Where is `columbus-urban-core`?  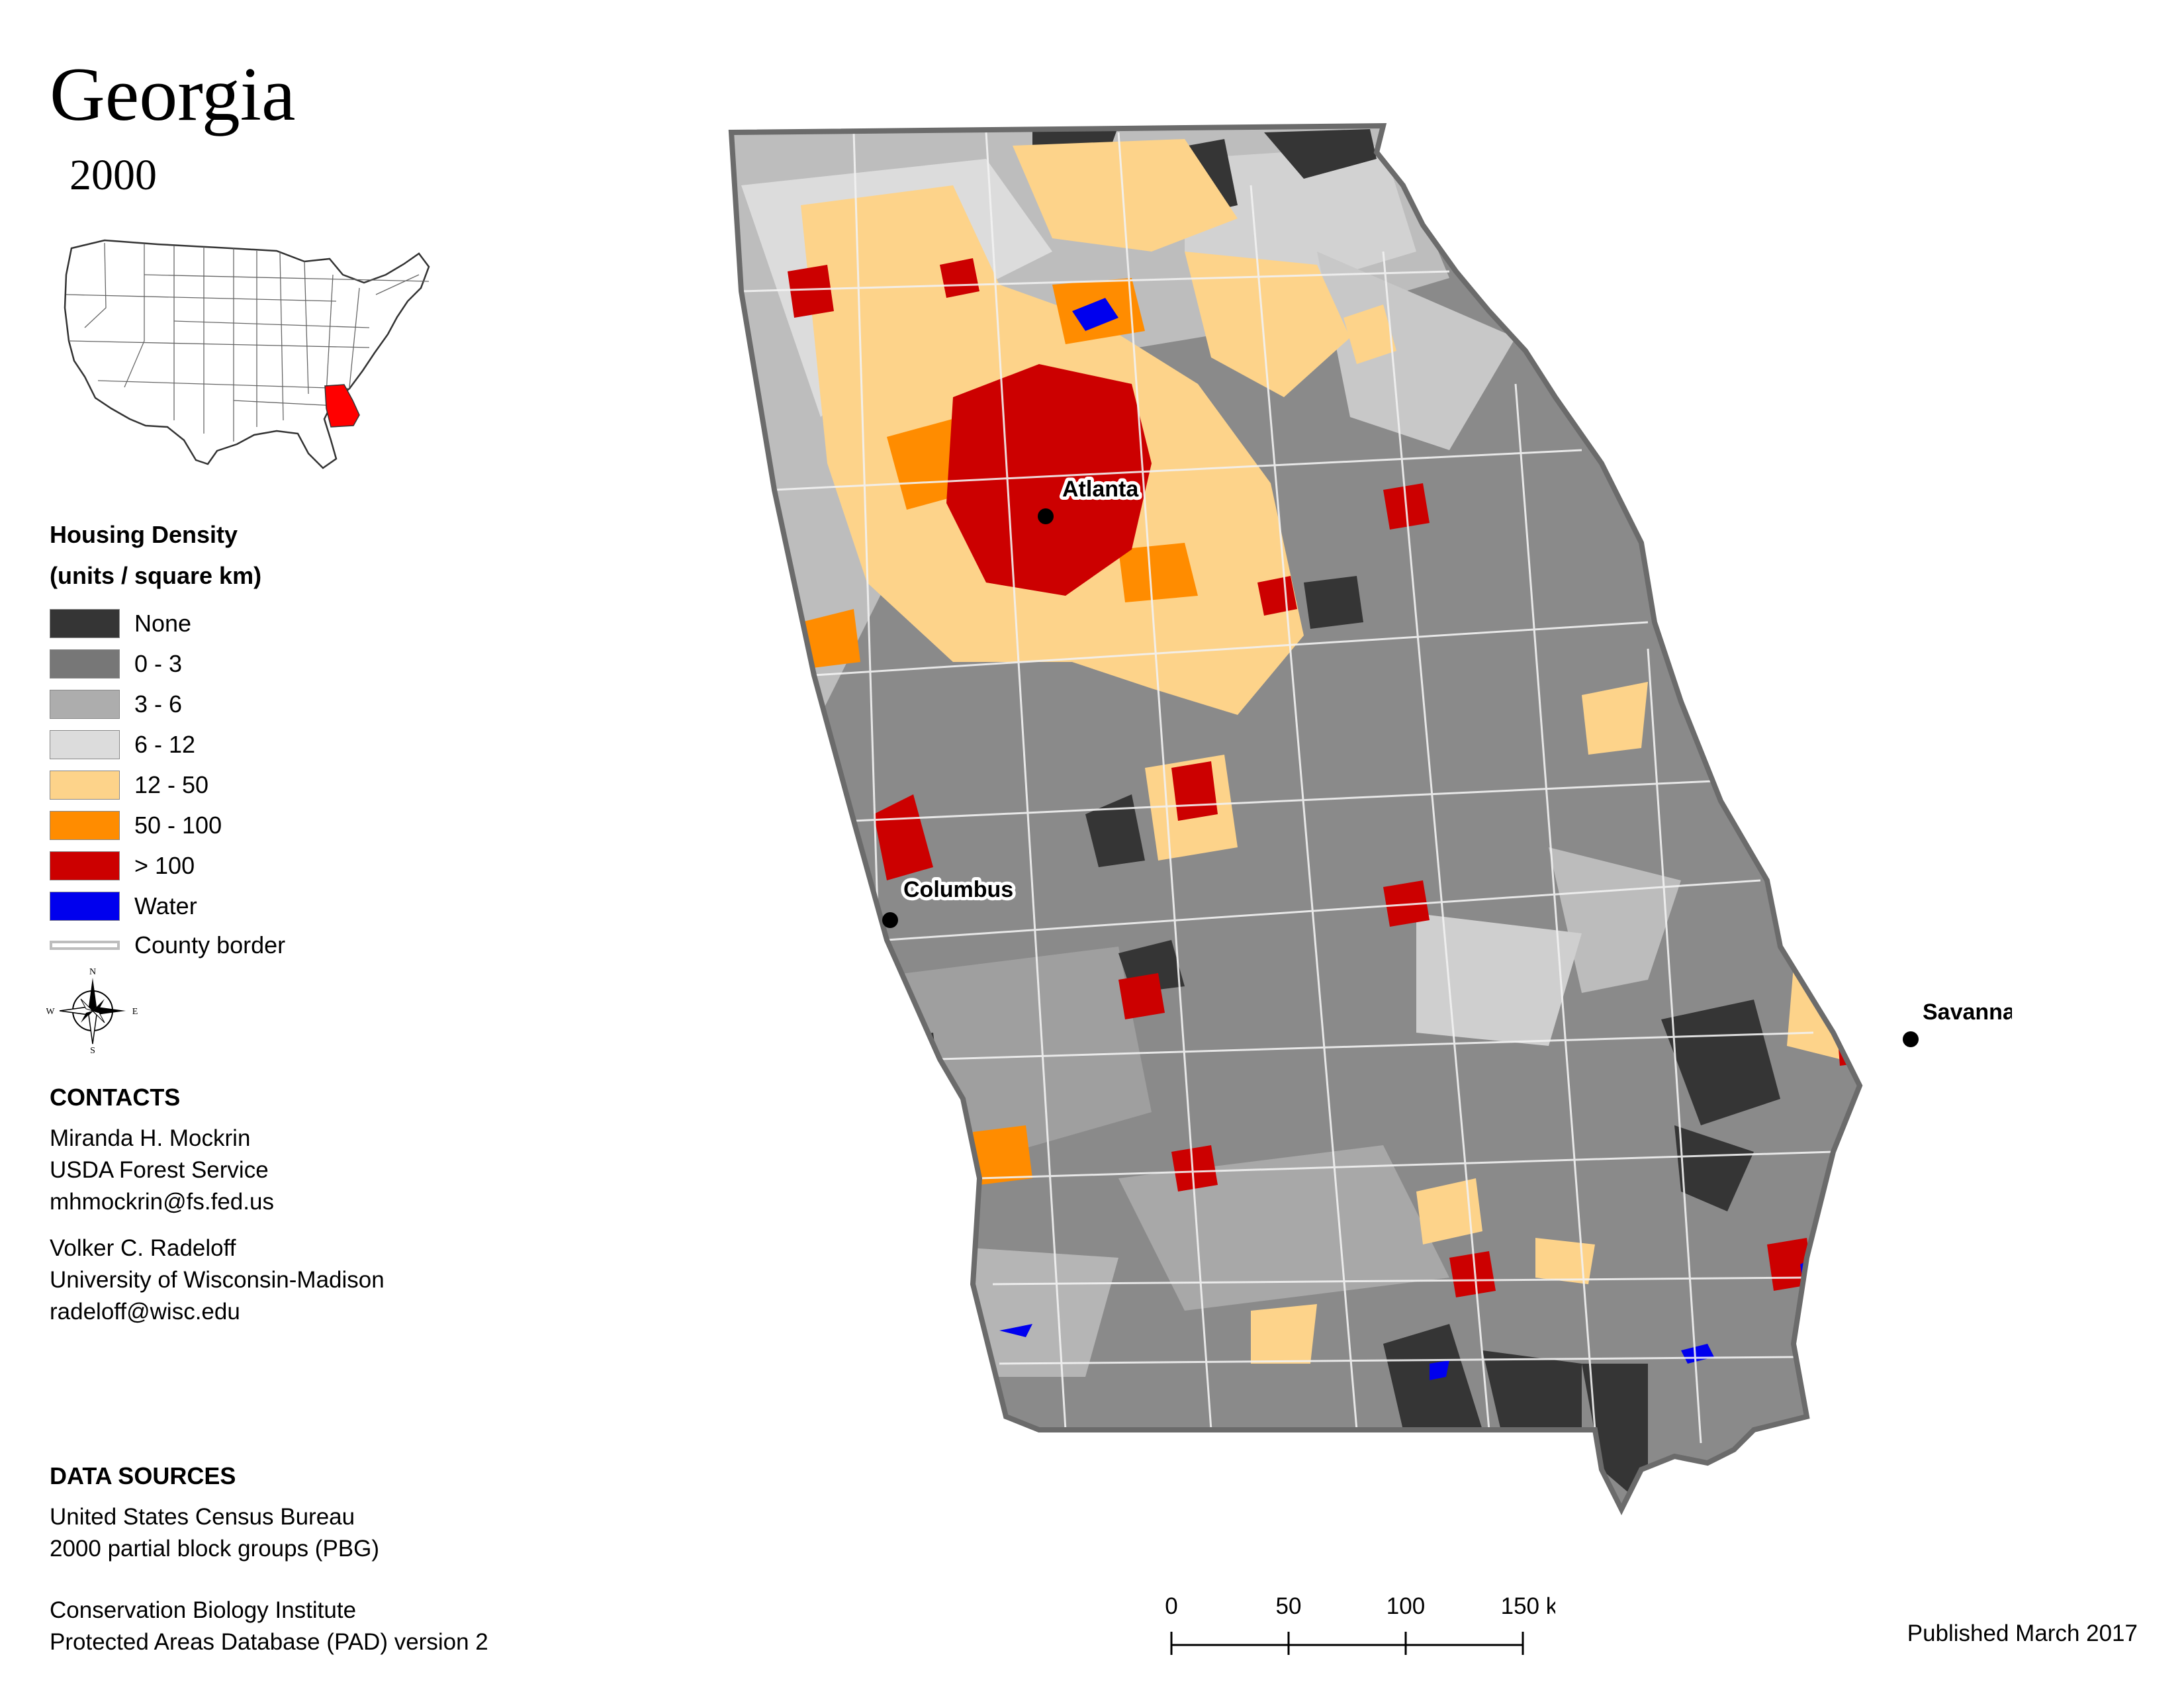
columbus-urban-core is located at coordinates (903, 837).